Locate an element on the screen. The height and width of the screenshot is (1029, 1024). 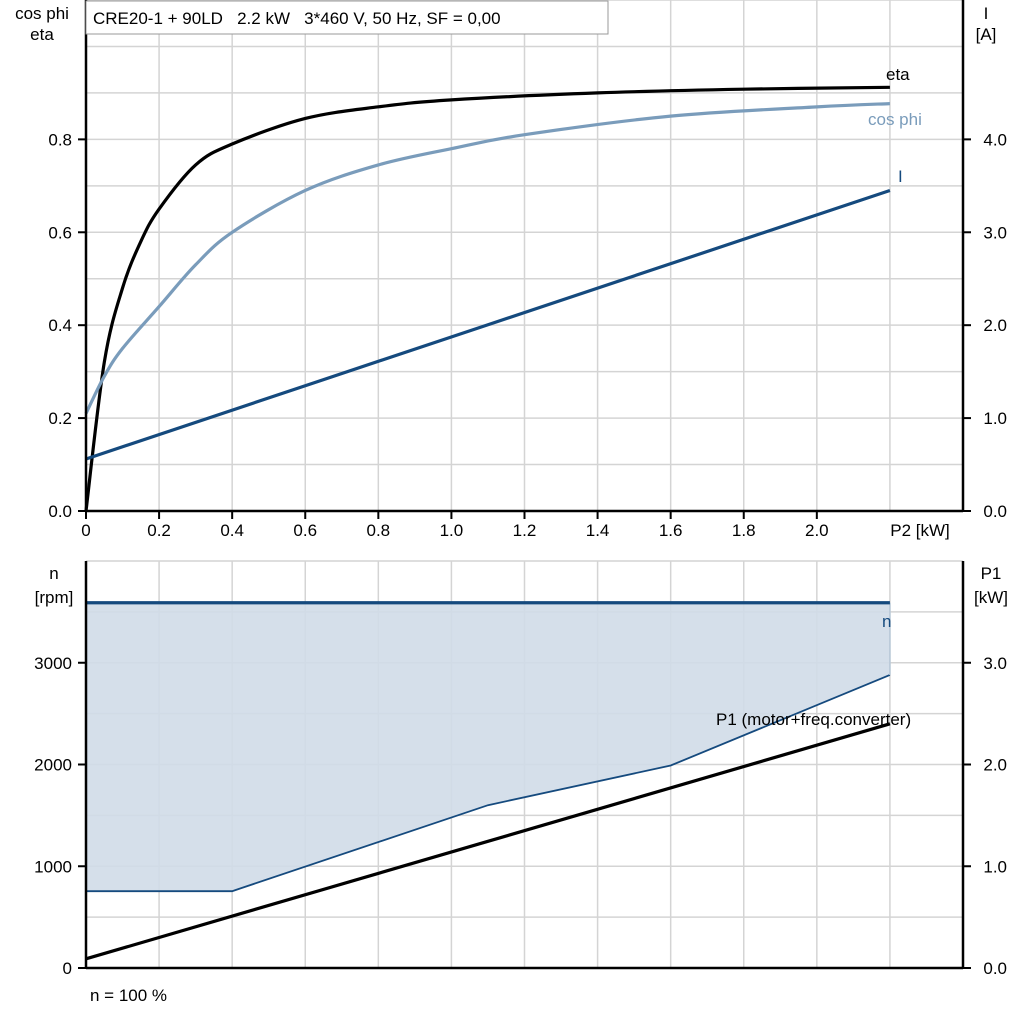
title-box is located at coordinates (347, 17).